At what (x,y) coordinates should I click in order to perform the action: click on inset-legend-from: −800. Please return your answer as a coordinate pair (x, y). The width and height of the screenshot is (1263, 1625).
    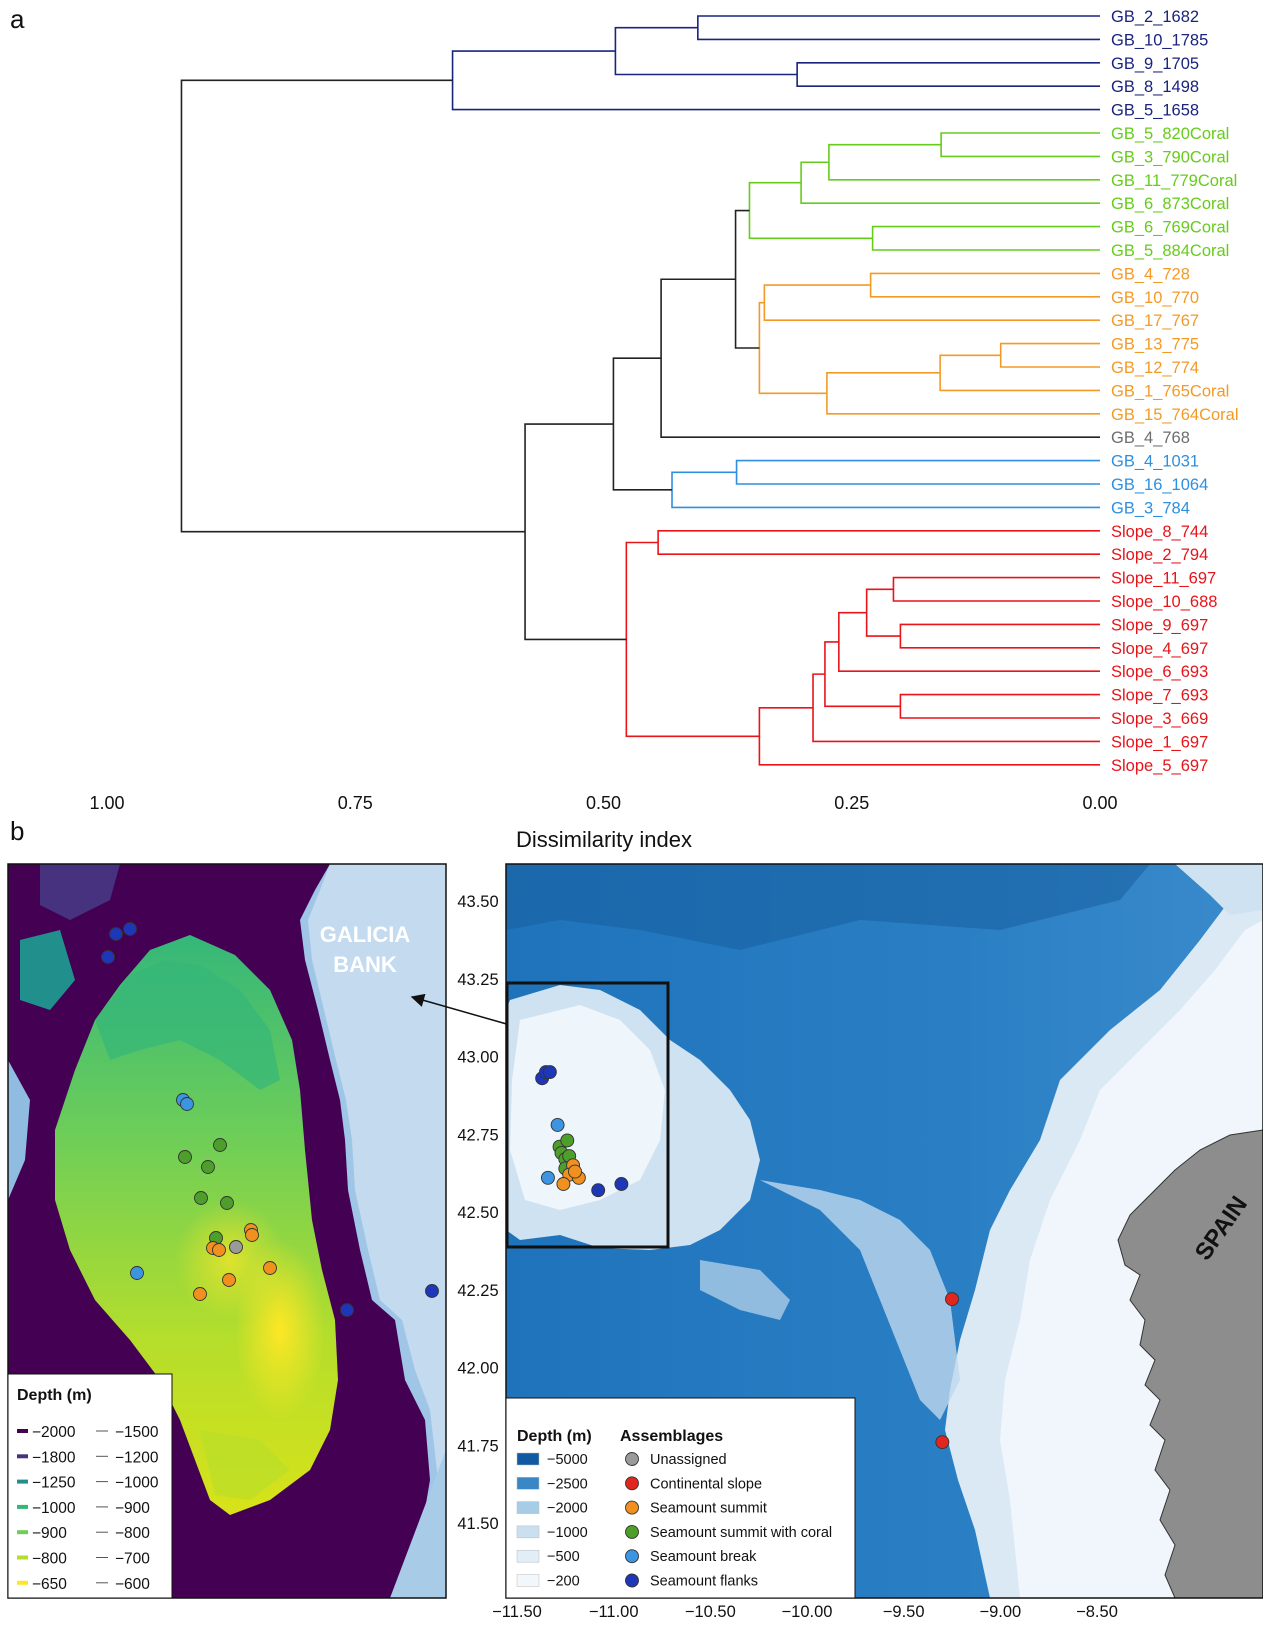
    Looking at the image, I should click on (49, 1559).